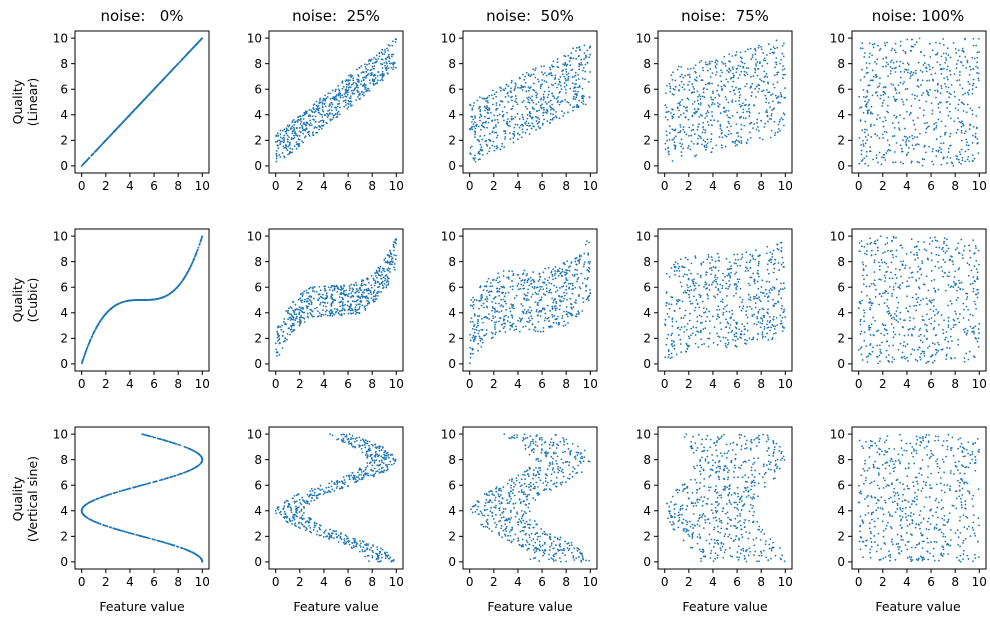 This screenshot has width=990, height=619. I want to click on x-tick-label: 6, so click(154, 186).